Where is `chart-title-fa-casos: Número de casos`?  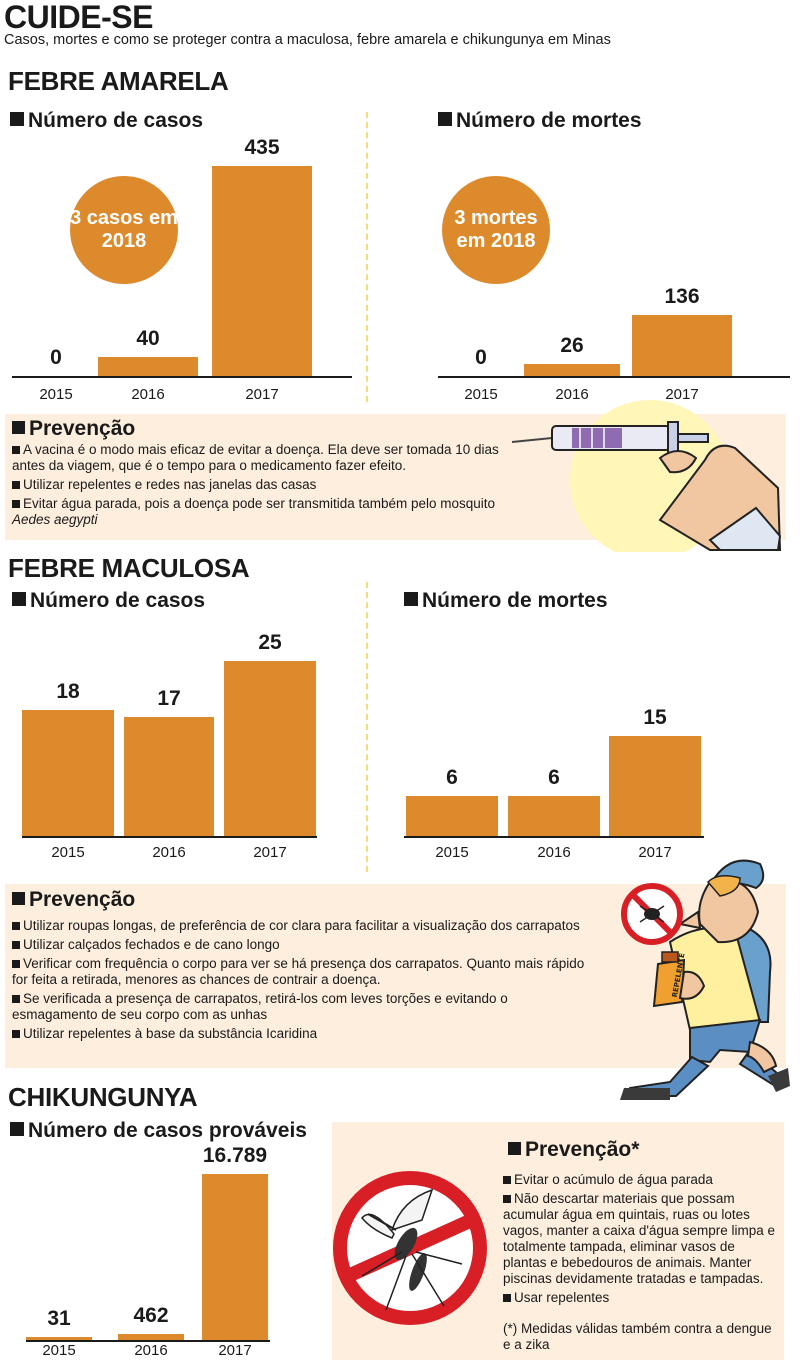 chart-title-fa-casos: Número de casos is located at coordinates (106, 121).